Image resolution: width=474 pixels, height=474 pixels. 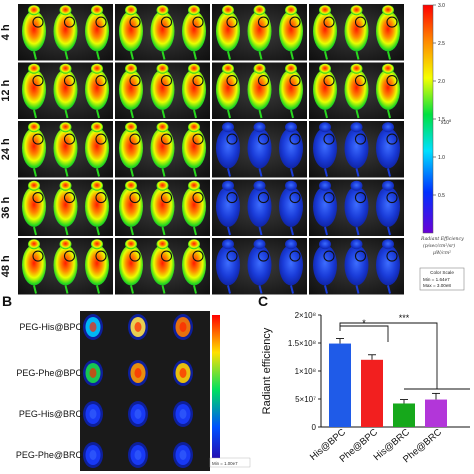 What do you see at coordinates (441, 158) in the screenshot?
I see `colorbar-tick-label: 1.0` at bounding box center [441, 158].